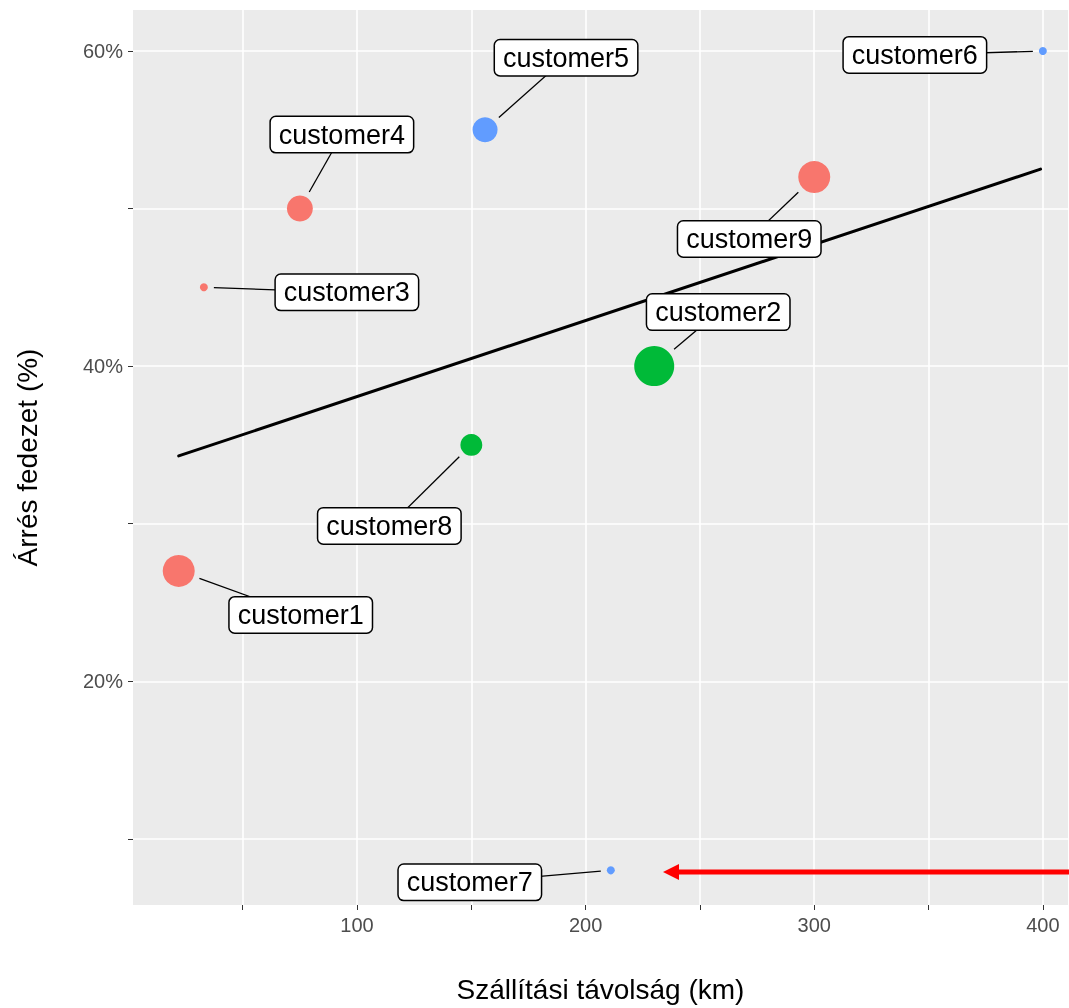  What do you see at coordinates (346, 292) in the screenshot?
I see `annotation: customer3` at bounding box center [346, 292].